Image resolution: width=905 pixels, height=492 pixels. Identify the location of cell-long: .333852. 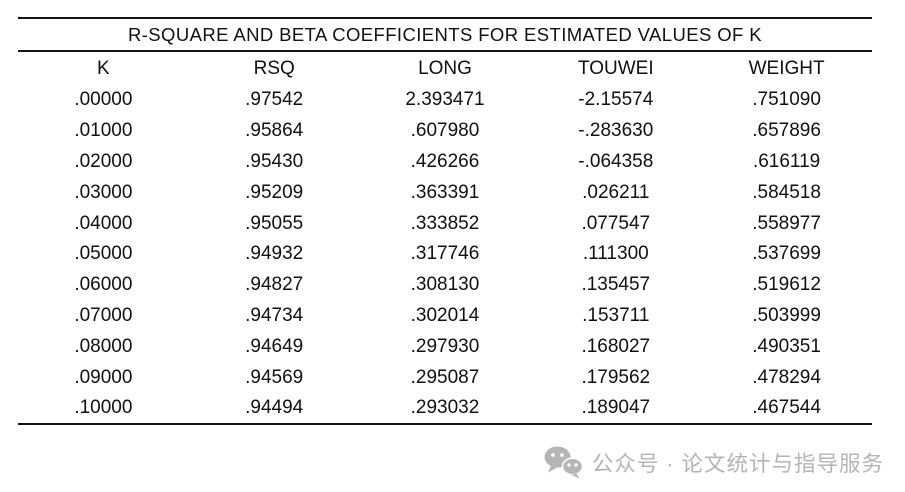
(445, 223).